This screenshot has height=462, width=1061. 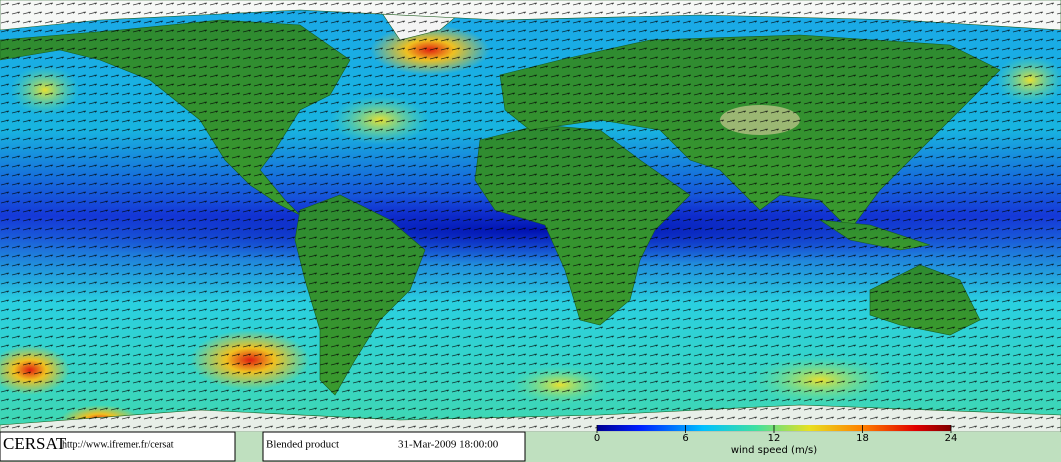 I want to click on colorbar-tick-label: 0, so click(x=597, y=438).